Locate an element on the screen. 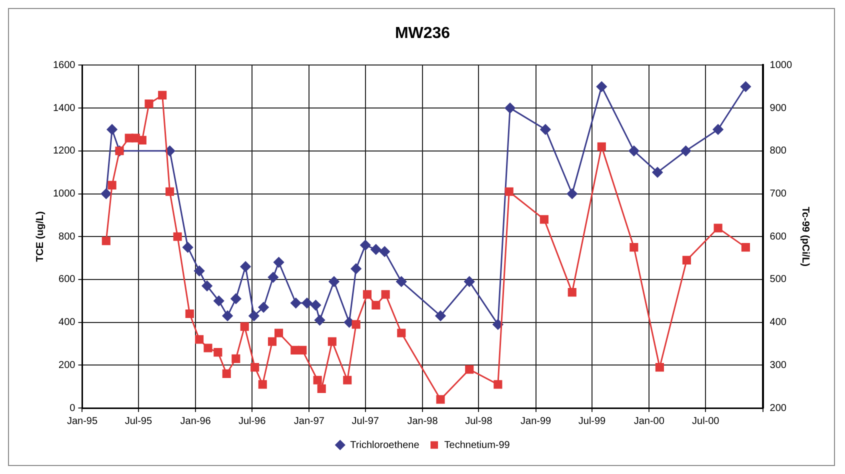  y-tick-label: 1400 is located at coordinates (64, 108).